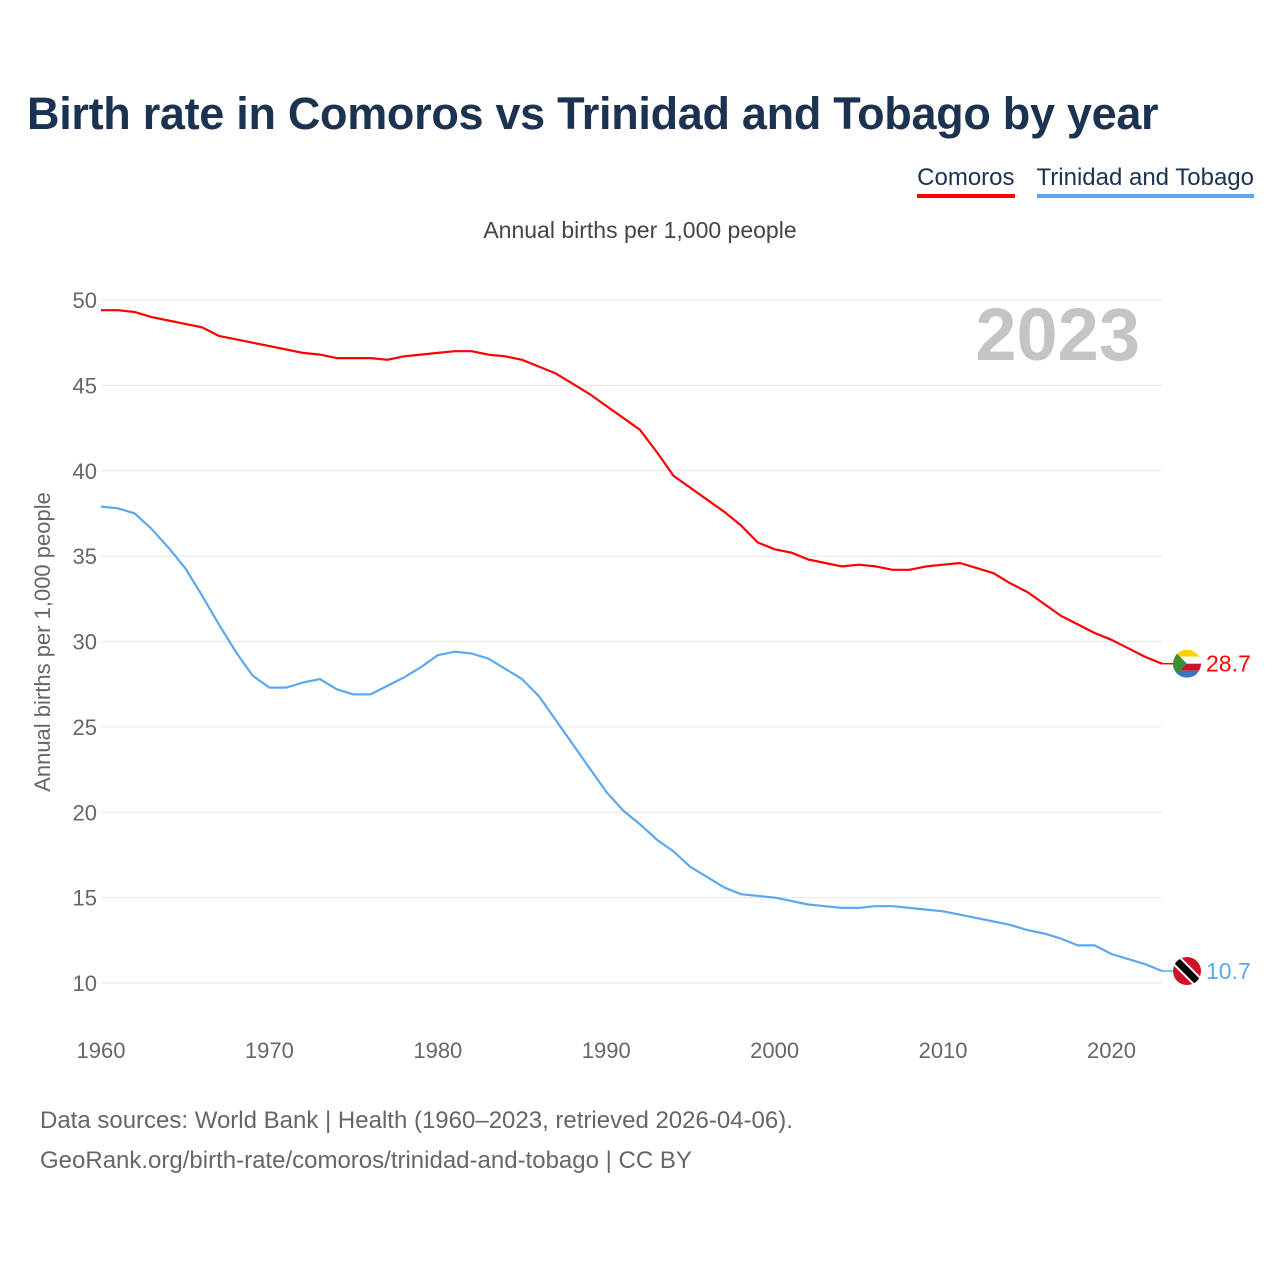 This screenshot has height=1280, width=1280. Describe the element at coordinates (1187, 971) in the screenshot. I see `trinidad-flag-icon` at that location.